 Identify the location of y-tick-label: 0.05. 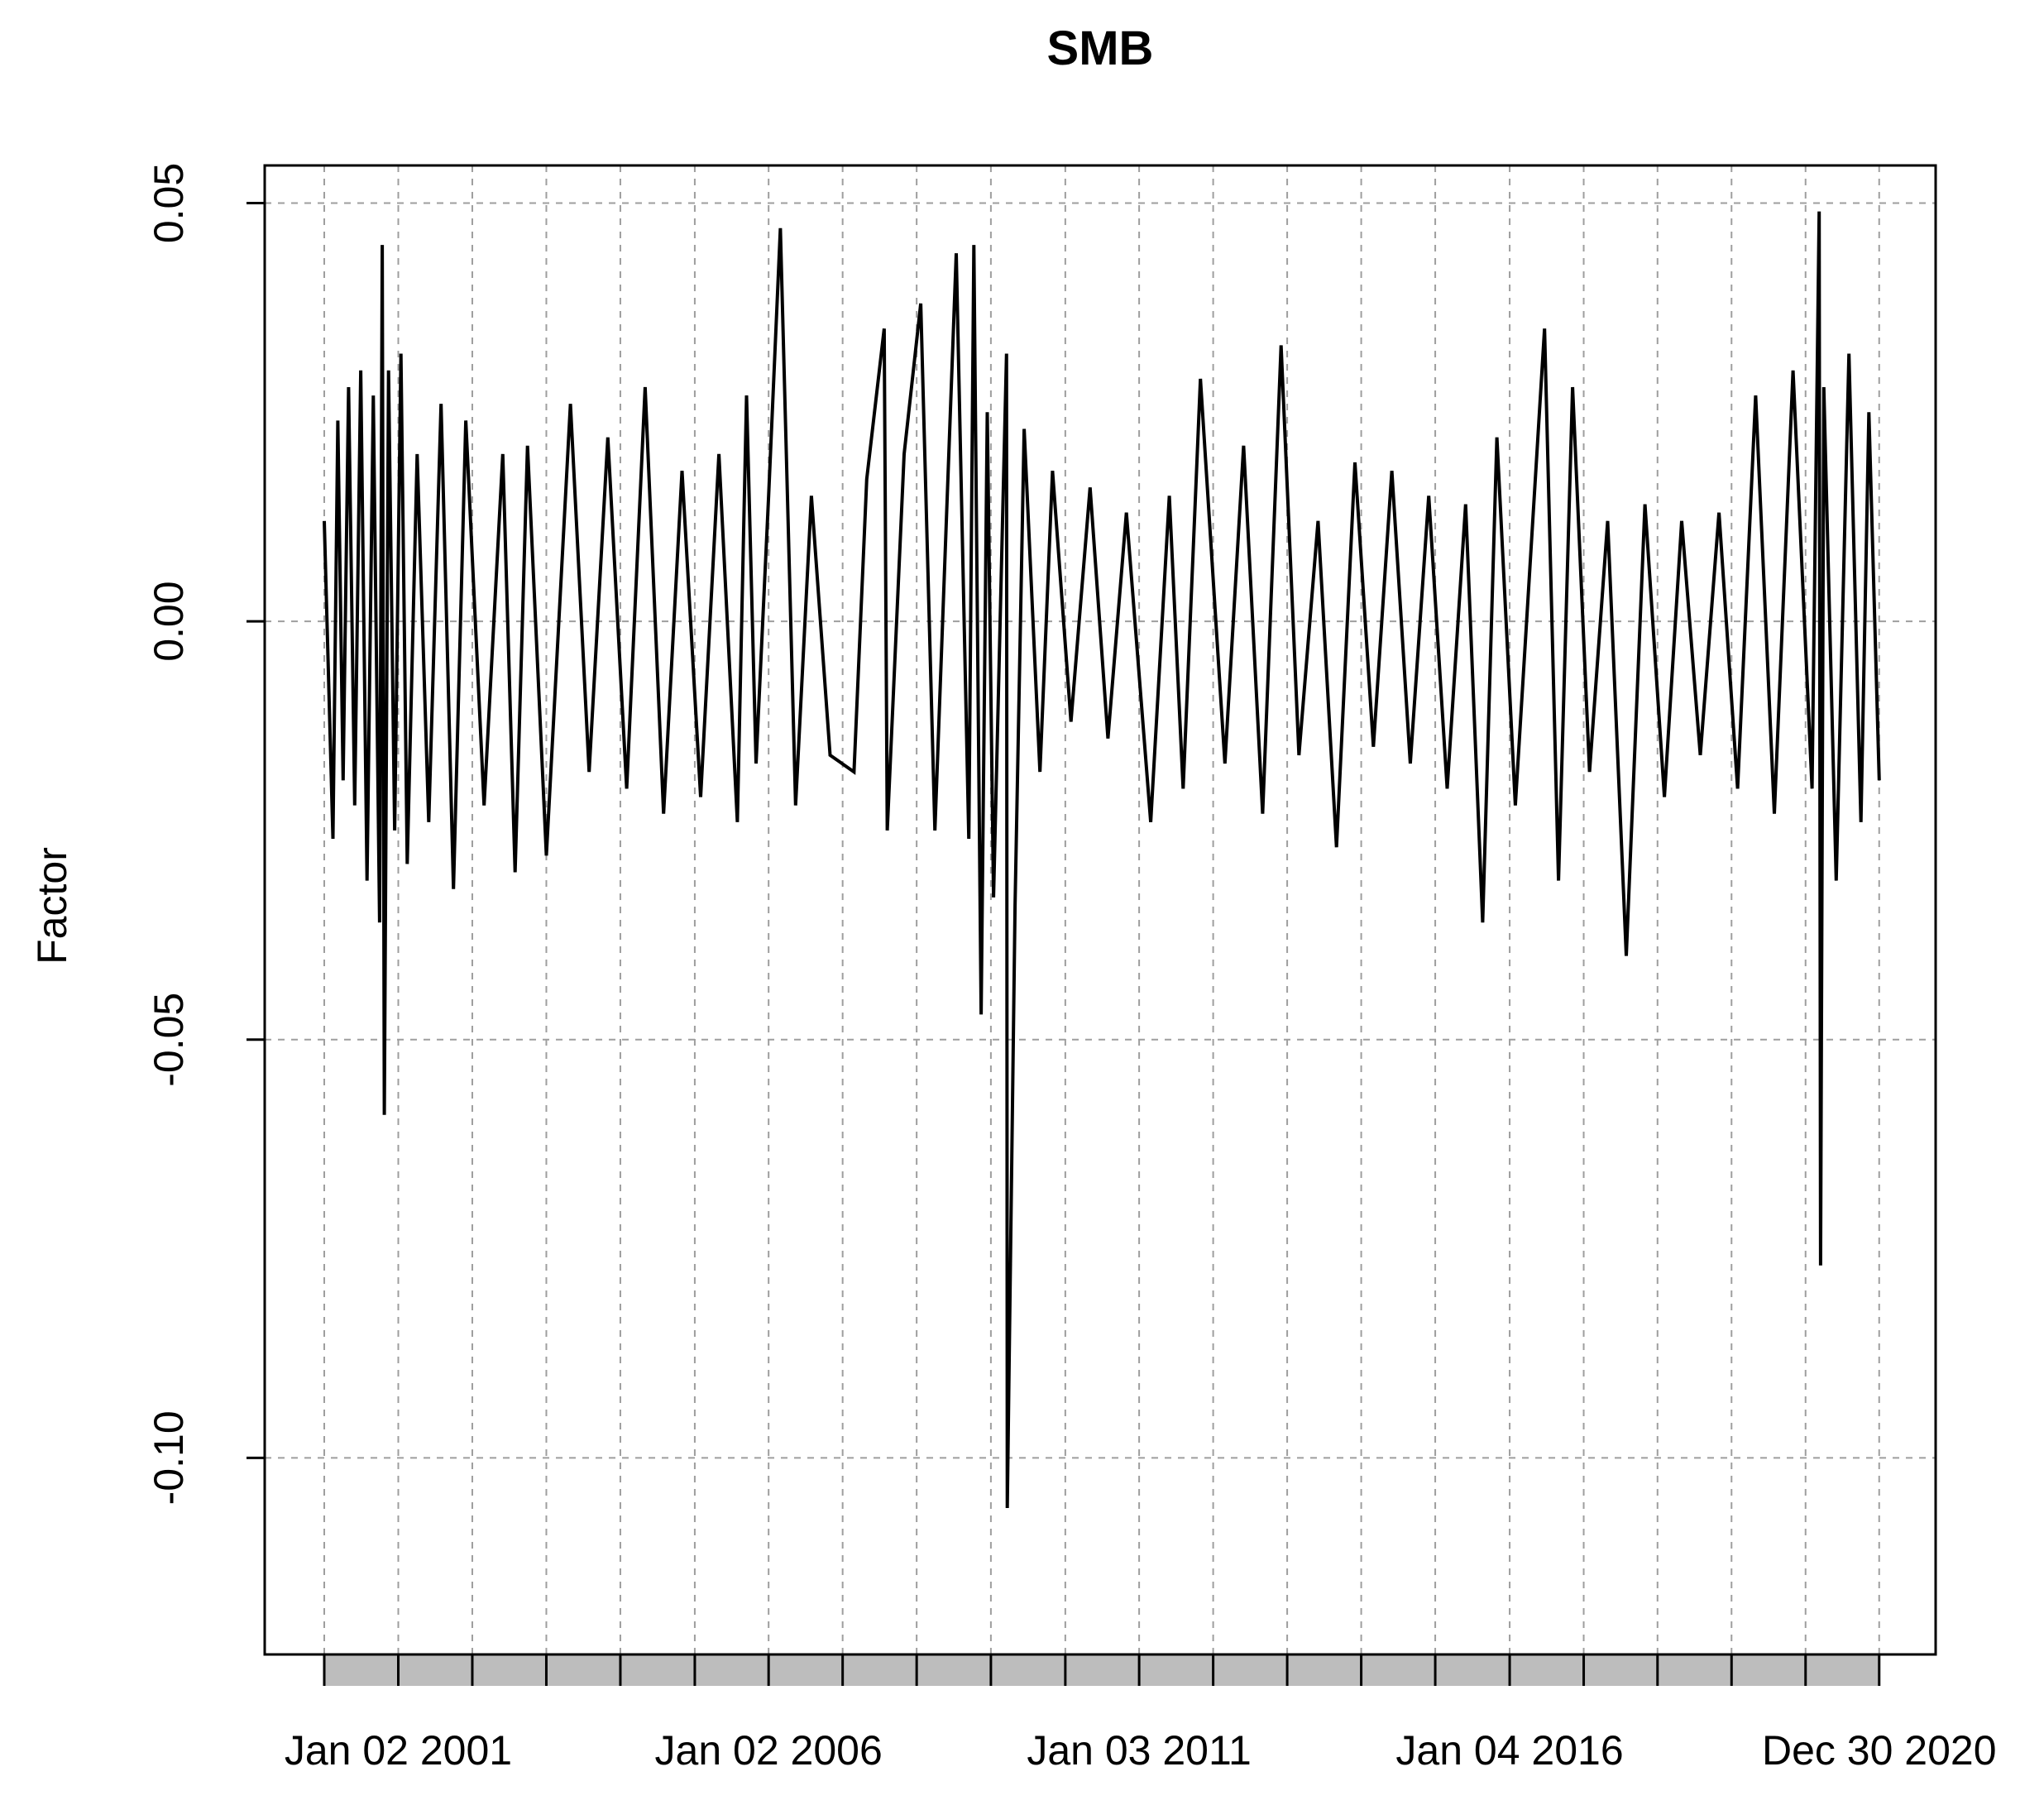
(169, 203).